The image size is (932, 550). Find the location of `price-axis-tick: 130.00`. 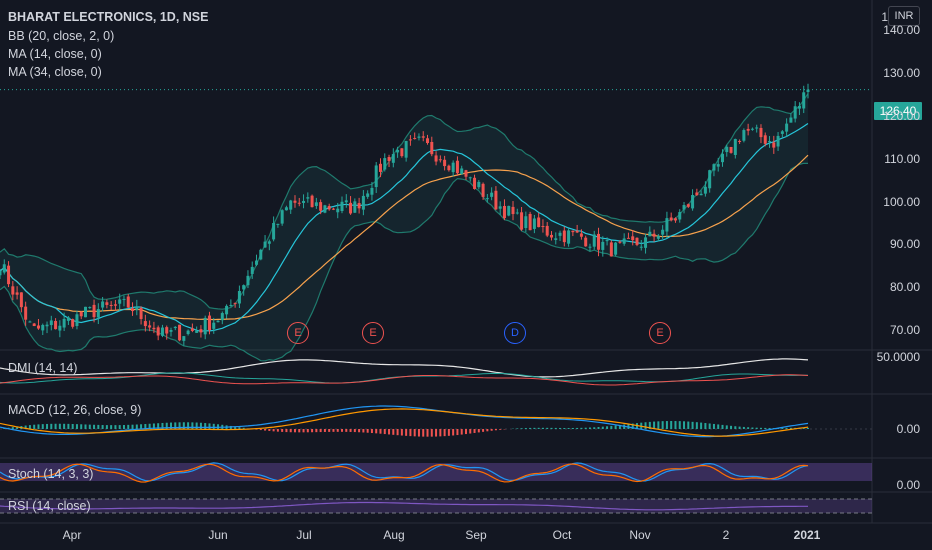

price-axis-tick: 130.00 is located at coordinates (901, 73).